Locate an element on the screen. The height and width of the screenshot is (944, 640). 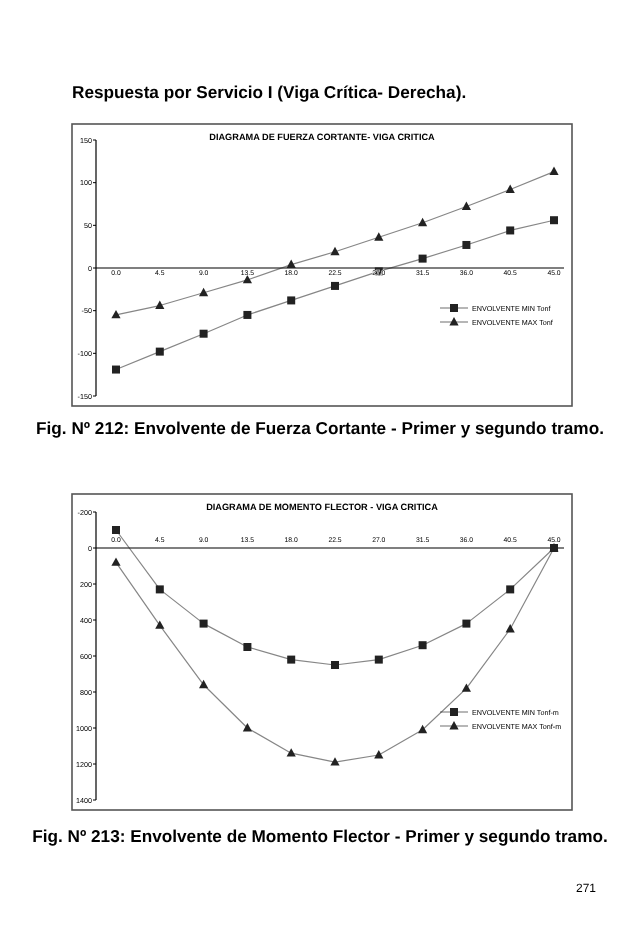
text: Fig. Nº 212: Envolvente de Fuerza Cortante - Primer y segundo tramo. is located at coordinates (320, 428).